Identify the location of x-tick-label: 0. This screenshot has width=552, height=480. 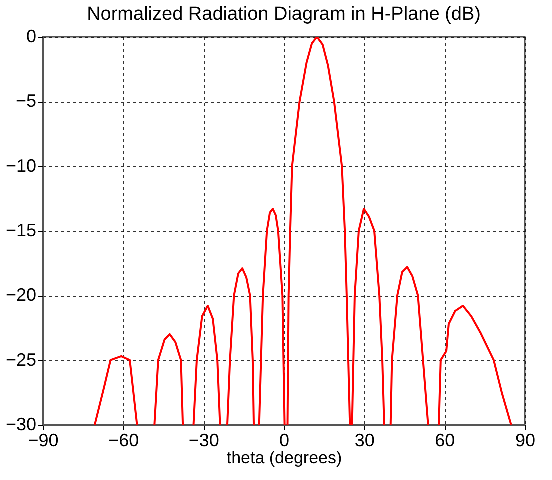
(284, 440).